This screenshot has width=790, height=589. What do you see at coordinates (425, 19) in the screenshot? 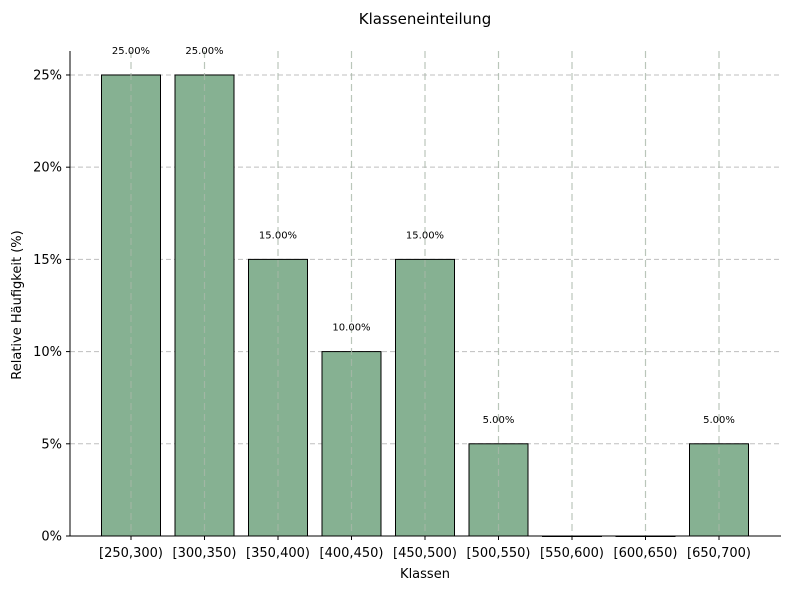
I see `chart-title: Klasseneinteilung` at bounding box center [425, 19].